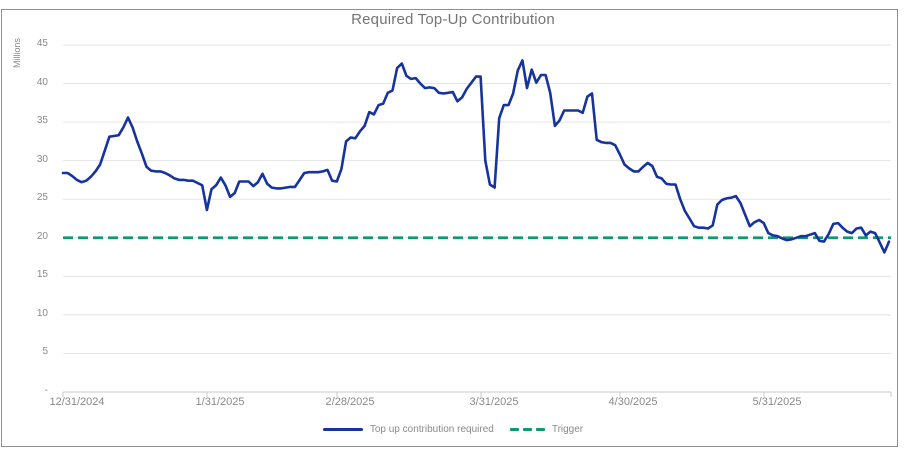  What do you see at coordinates (777, 402) in the screenshot?
I see `x-tick-label-6: 5/31/2025` at bounding box center [777, 402].